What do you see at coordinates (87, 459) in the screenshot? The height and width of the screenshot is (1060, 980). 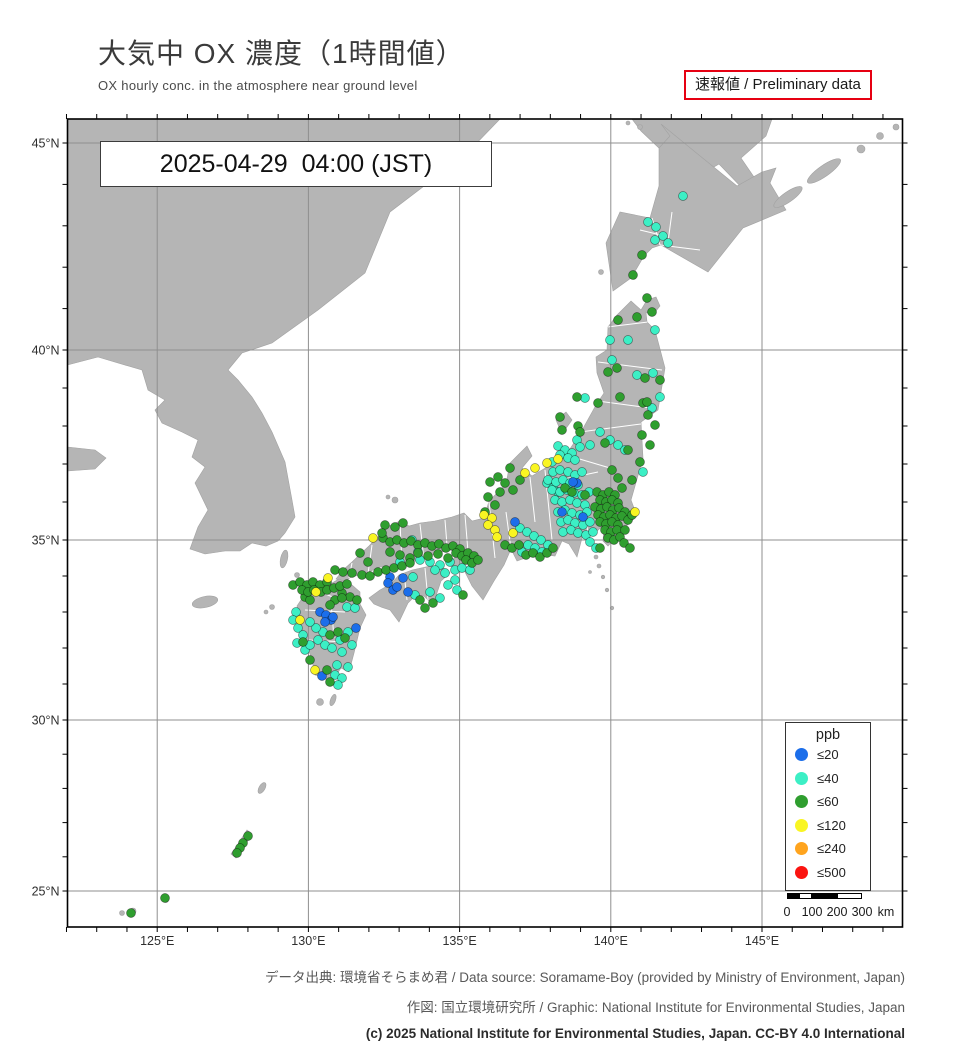 I see `shandong-coast` at bounding box center [87, 459].